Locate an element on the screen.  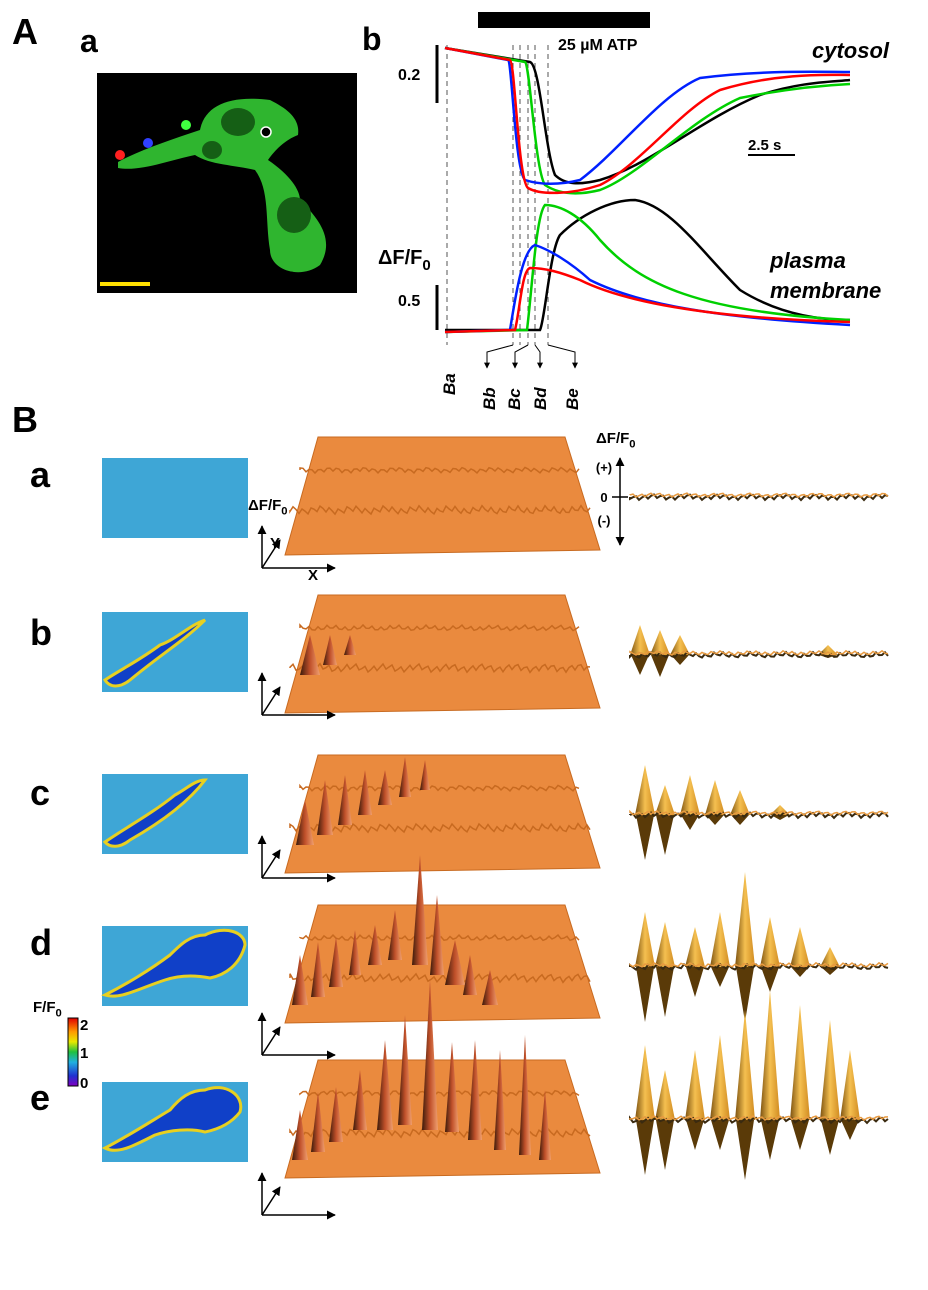
colorbar-title: F/F0 is located at coordinates (47, 1009).